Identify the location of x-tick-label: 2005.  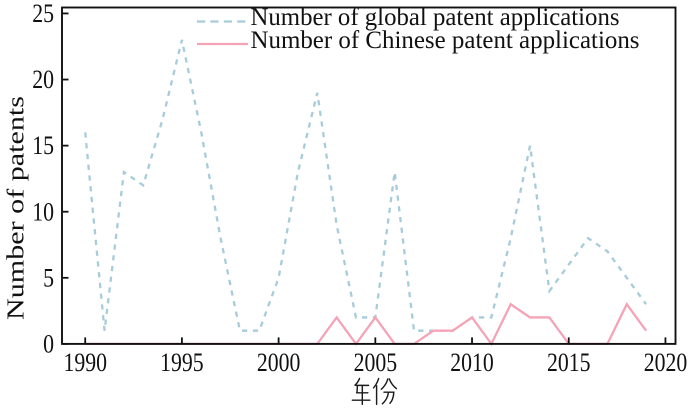
(376, 362).